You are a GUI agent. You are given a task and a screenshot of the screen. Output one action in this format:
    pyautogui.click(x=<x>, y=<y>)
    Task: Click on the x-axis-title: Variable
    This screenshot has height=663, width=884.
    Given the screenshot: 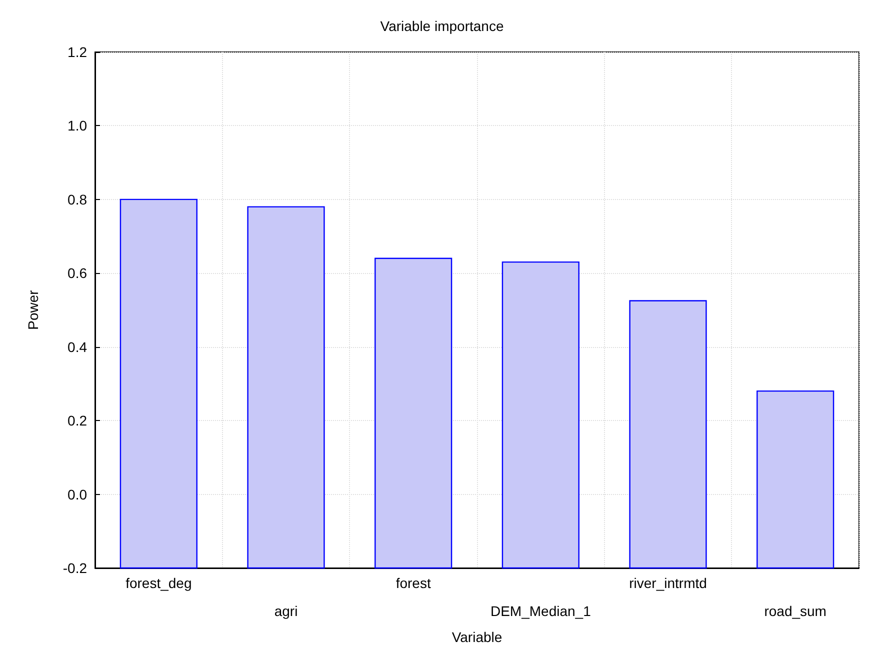 What is the action you would take?
    pyautogui.click(x=477, y=637)
    